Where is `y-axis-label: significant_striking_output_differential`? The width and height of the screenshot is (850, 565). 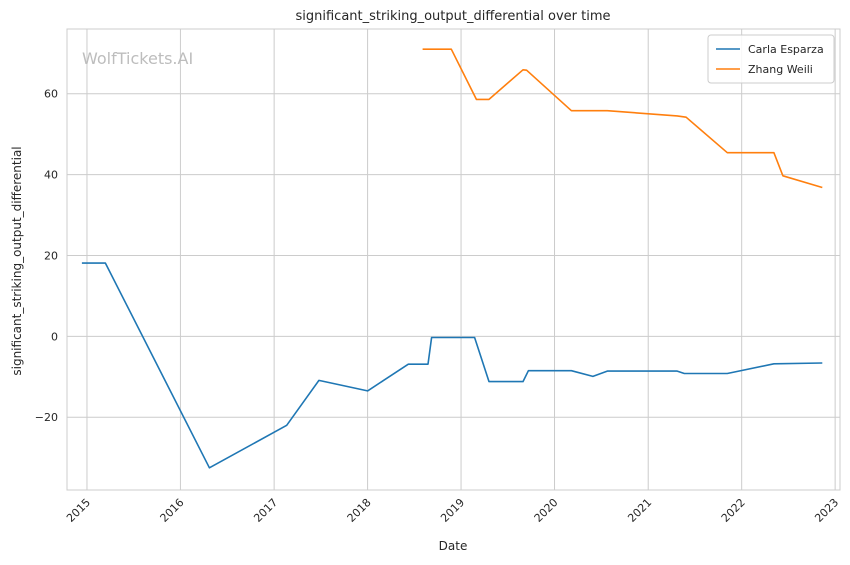 y-axis-label: significant_striking_output_differential is located at coordinates (17, 260).